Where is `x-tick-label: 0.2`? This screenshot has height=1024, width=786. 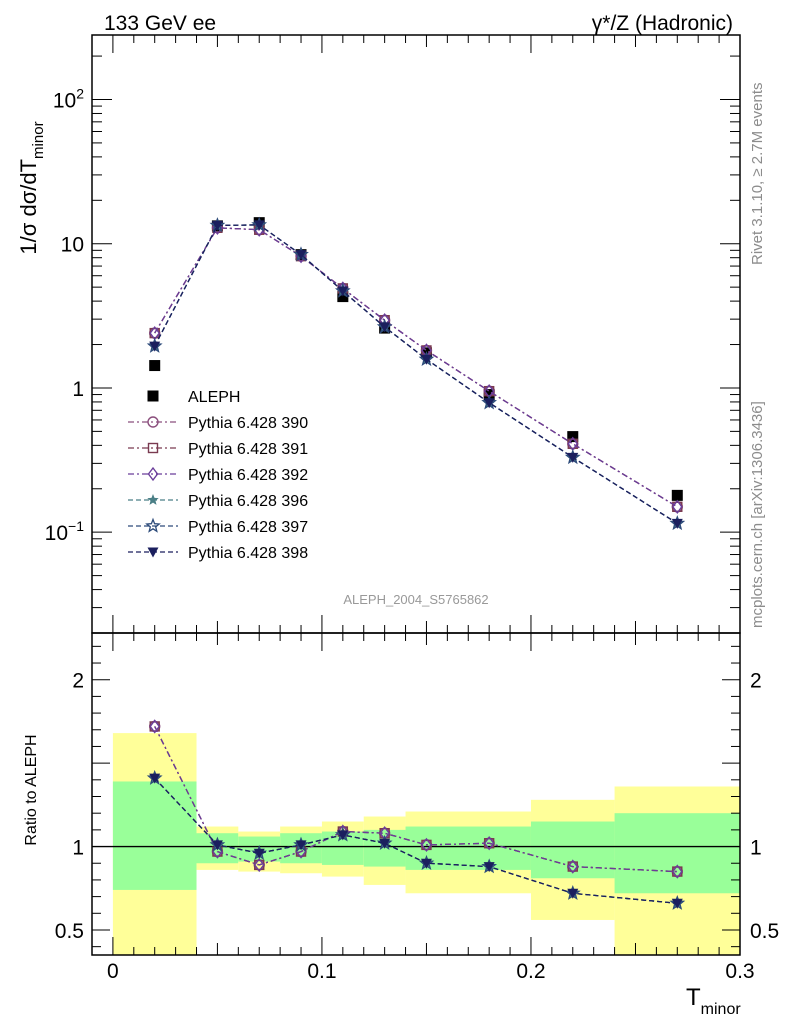 x-tick-label: 0.2 is located at coordinates (530, 971).